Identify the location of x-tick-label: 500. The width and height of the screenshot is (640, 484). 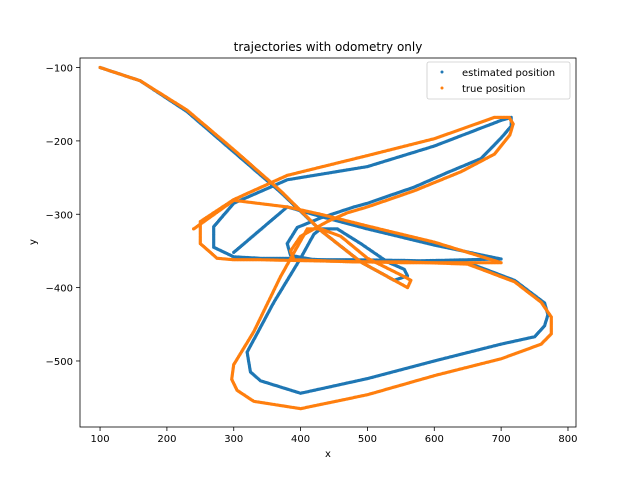
(367, 439).